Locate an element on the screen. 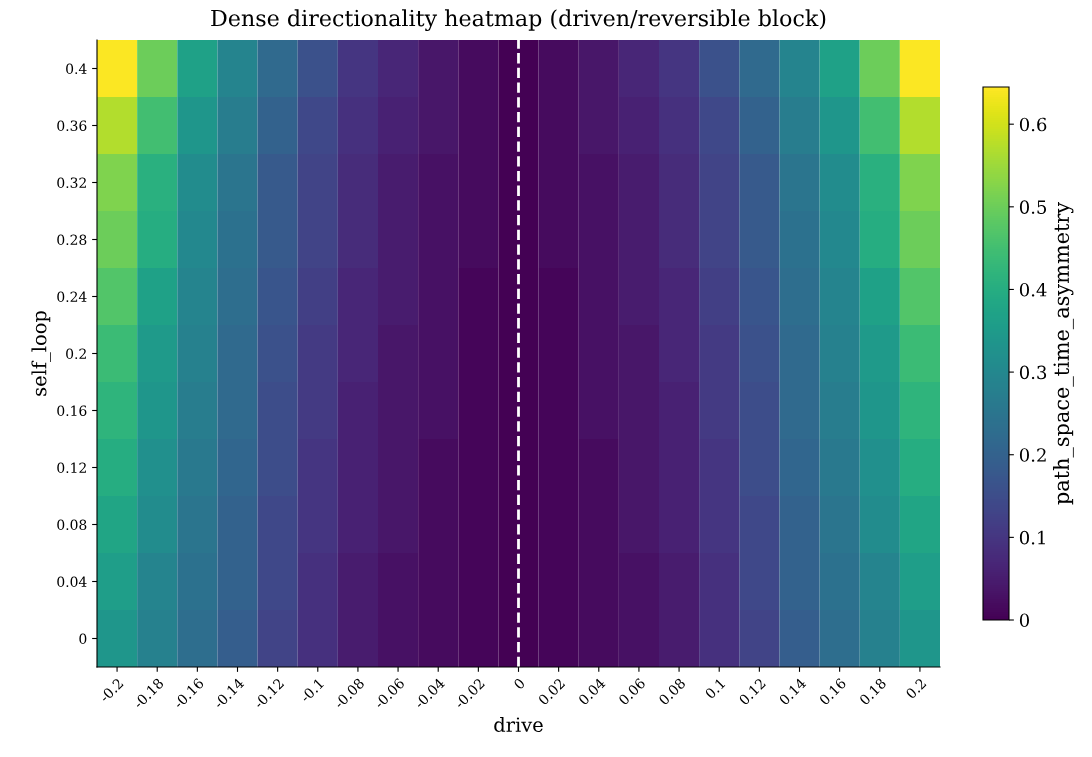 This screenshot has height=757, width=1092. color-bar-label: 0.4 is located at coordinates (1033, 289).